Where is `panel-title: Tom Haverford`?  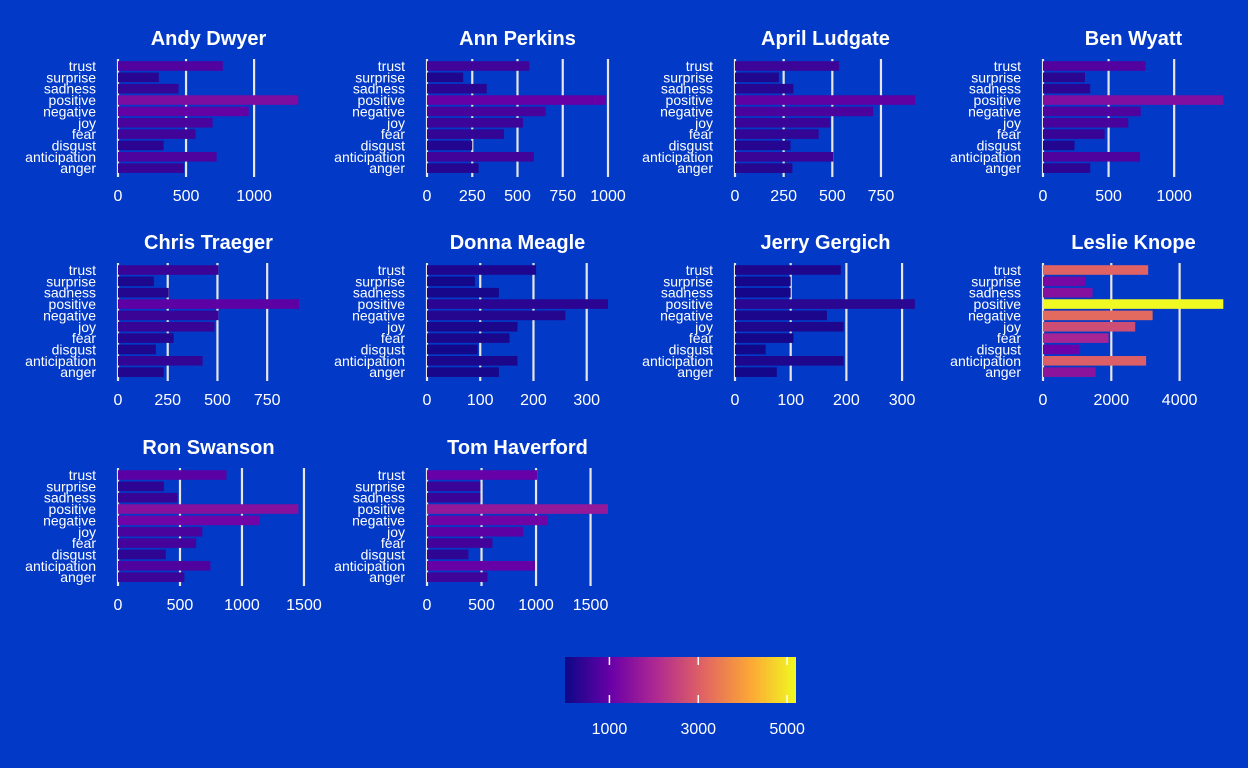 panel-title: Tom Haverford is located at coordinates (517, 448).